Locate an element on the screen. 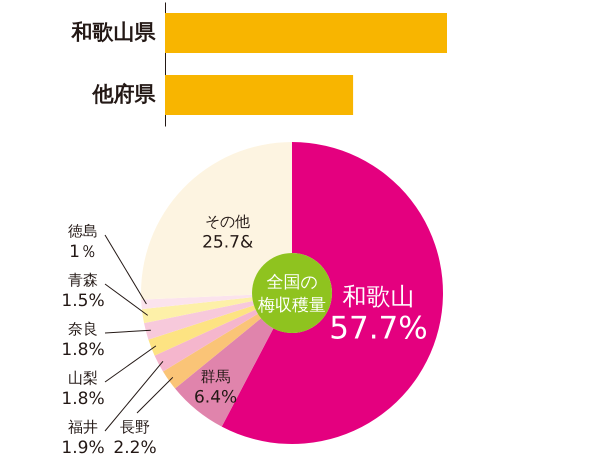  data-label: 1％ is located at coordinates (83, 252).